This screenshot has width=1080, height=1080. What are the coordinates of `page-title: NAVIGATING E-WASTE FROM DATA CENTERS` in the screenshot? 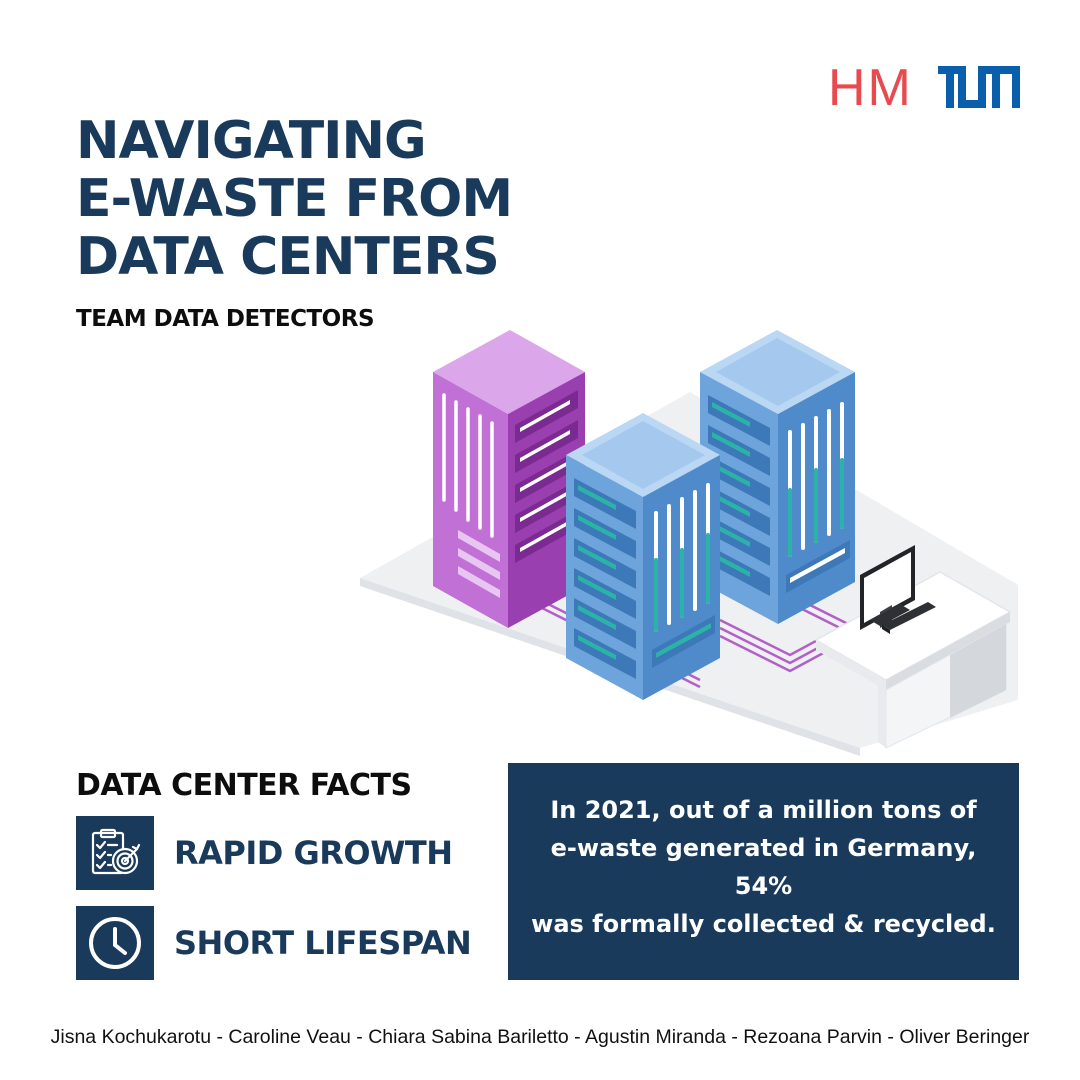 It's located at (336, 199).